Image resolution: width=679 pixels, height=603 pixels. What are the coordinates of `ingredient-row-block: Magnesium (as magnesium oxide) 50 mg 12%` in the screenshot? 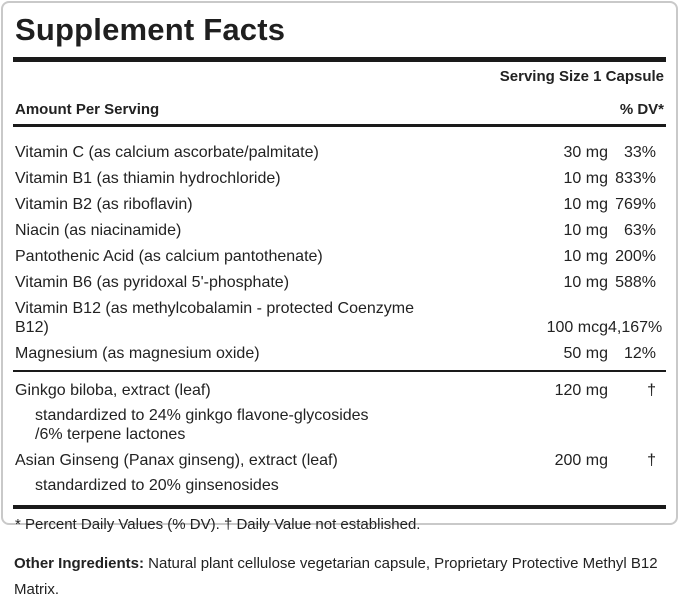 It's located at (339, 350).